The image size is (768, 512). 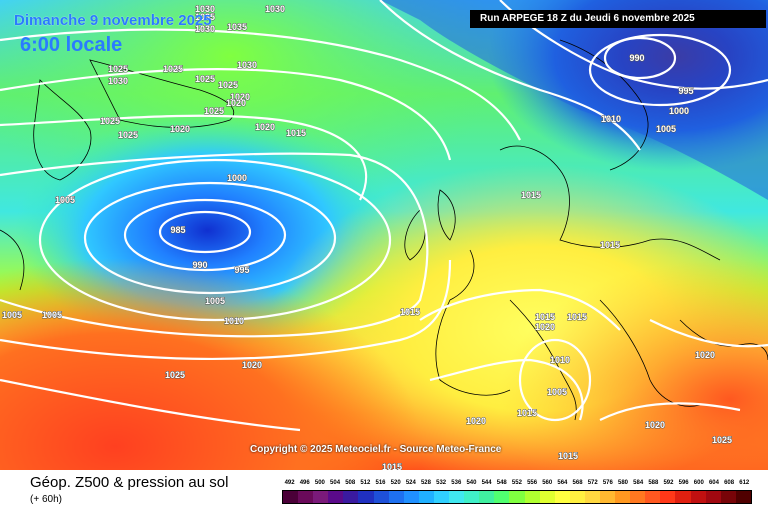 I want to click on scale-label: 608, so click(x=729, y=483).